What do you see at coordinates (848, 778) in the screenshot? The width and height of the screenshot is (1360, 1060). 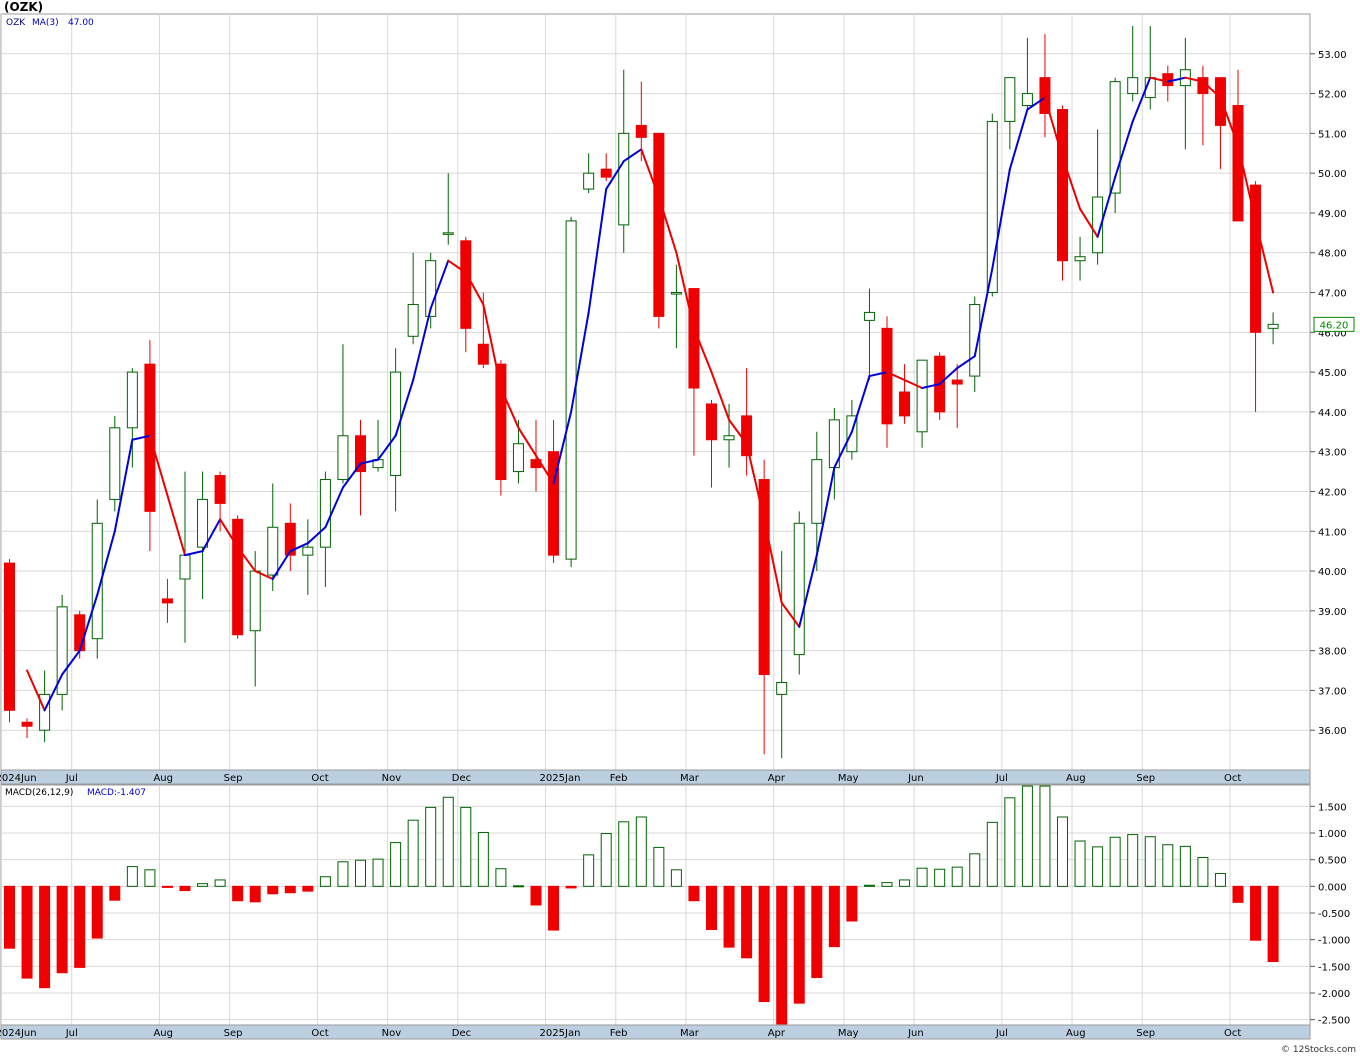 I see `price-date-label: May` at bounding box center [848, 778].